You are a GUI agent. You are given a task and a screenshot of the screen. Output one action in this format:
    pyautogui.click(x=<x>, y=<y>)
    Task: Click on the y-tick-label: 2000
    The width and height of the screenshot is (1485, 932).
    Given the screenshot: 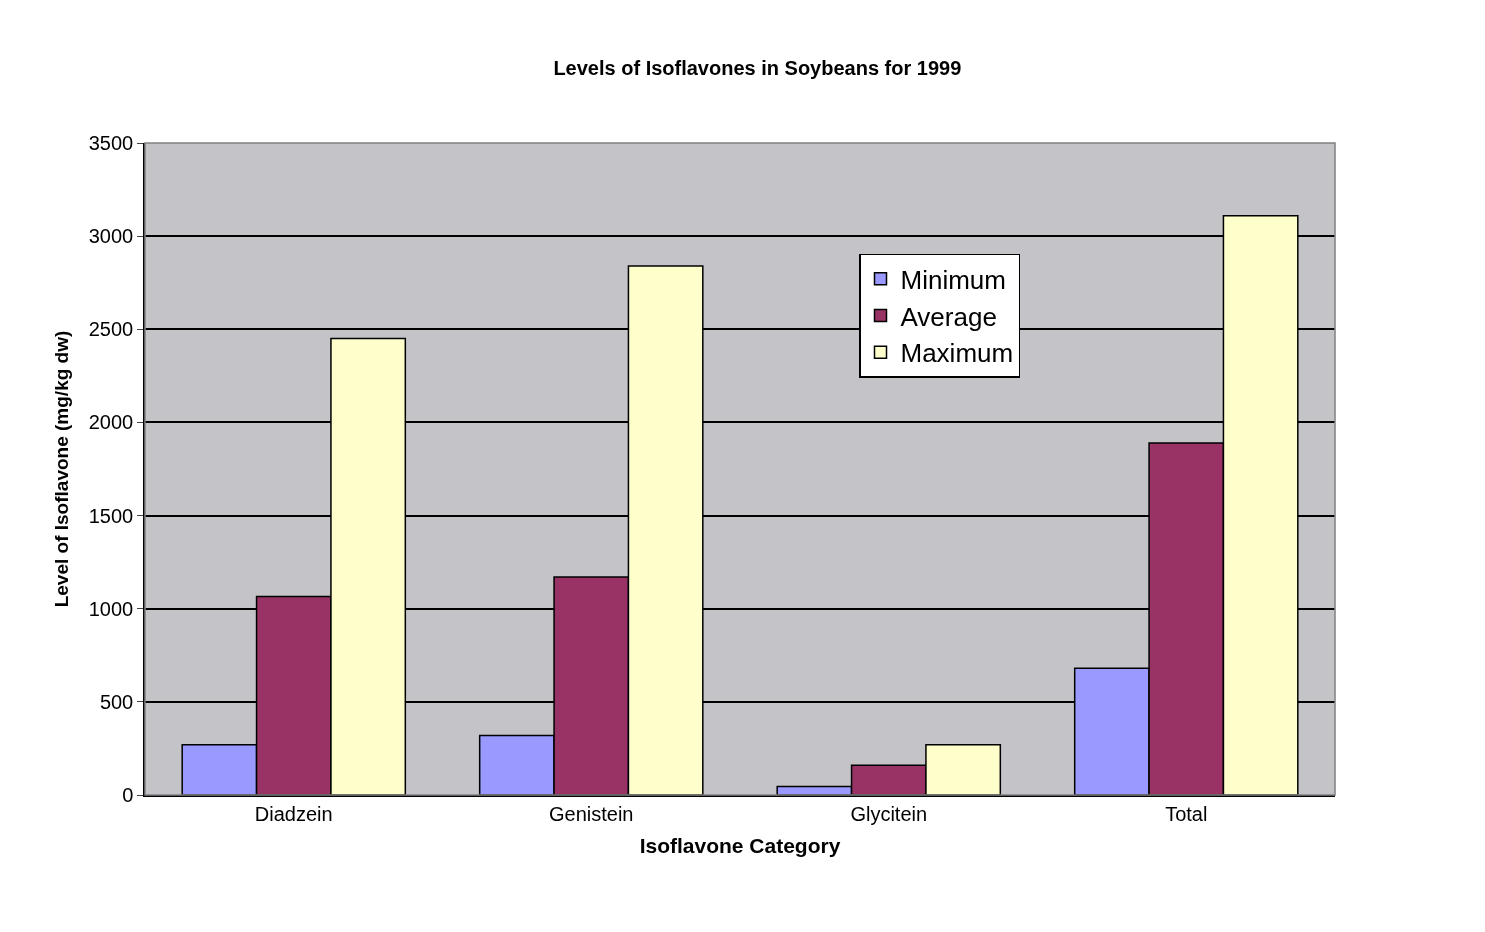 What is the action you would take?
    pyautogui.click(x=111, y=422)
    